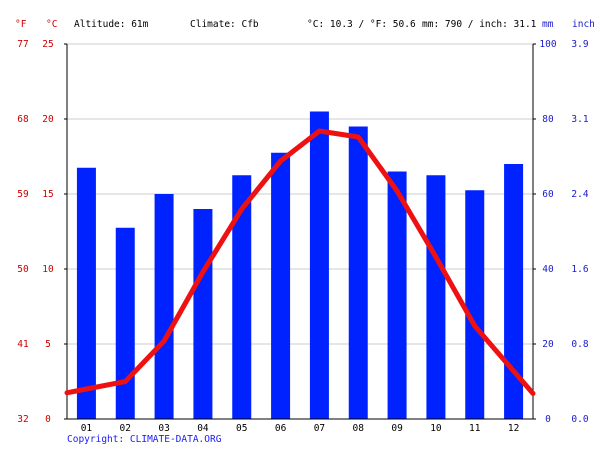 The height and width of the screenshot is (449, 600). I want to click on mm-tick-label: 80, so click(548, 119).